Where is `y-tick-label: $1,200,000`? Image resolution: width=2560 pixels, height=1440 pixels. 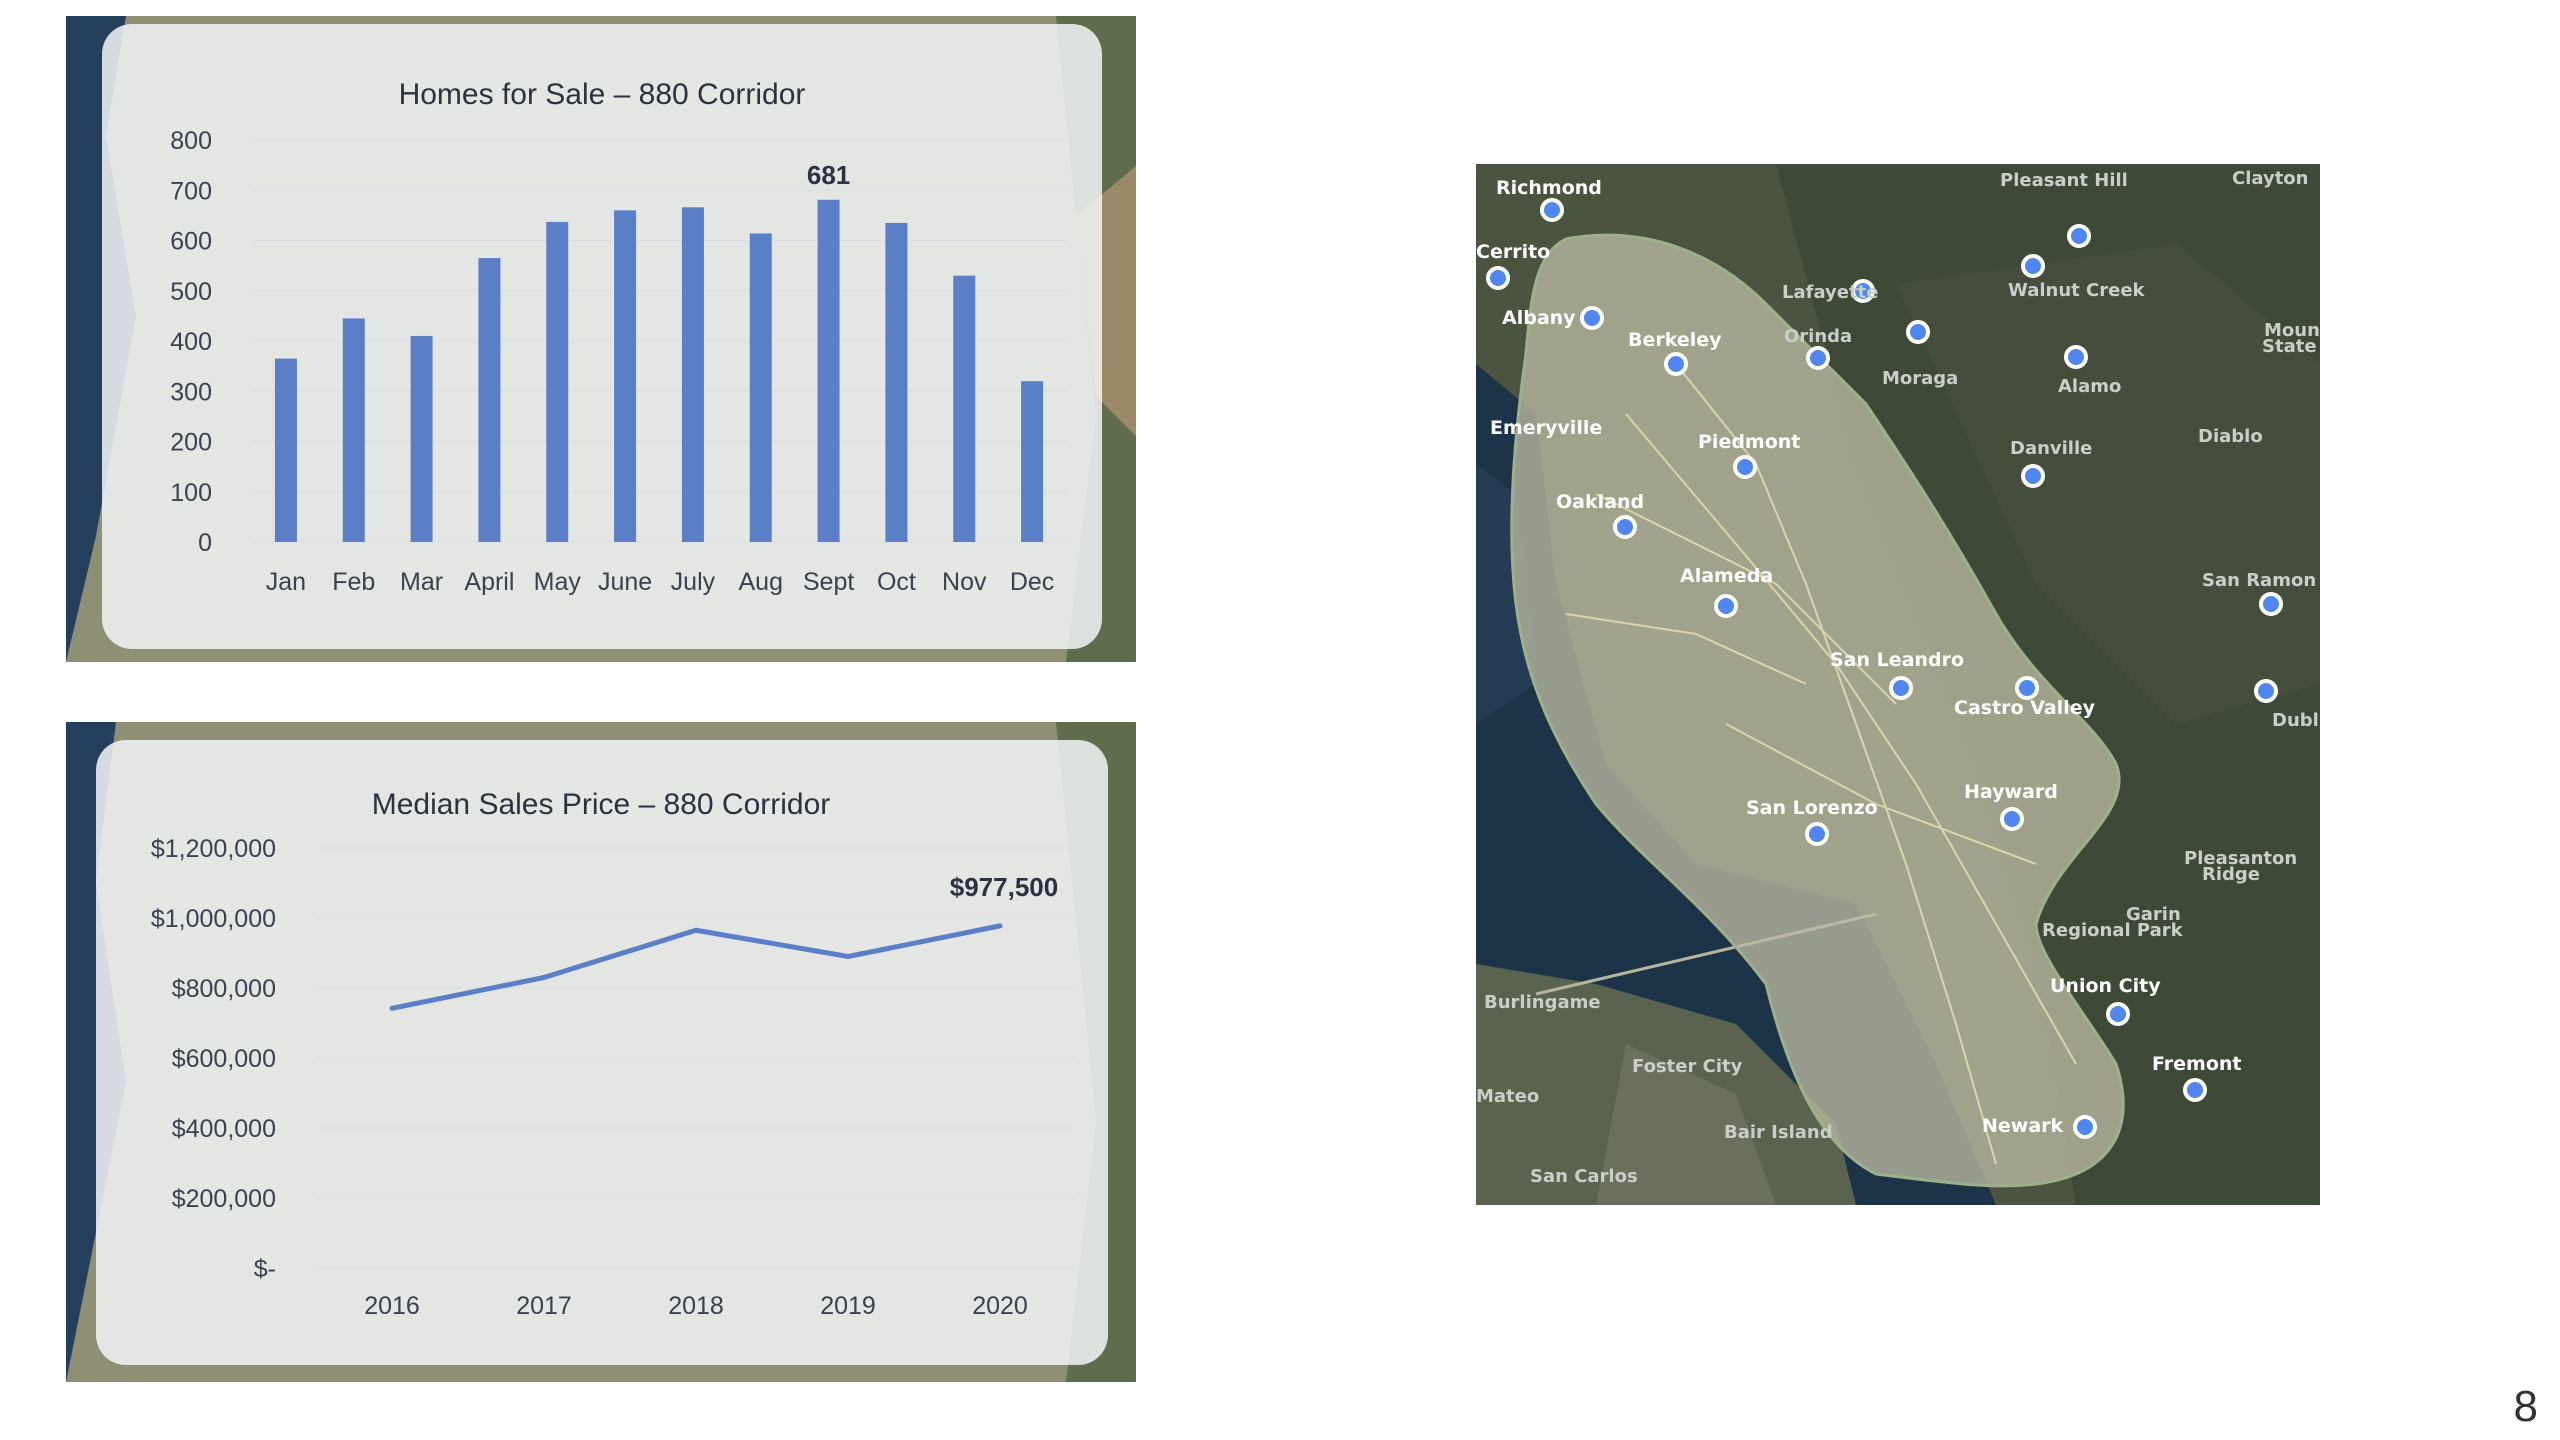
y-tick-label: $1,200,000 is located at coordinates (213, 849).